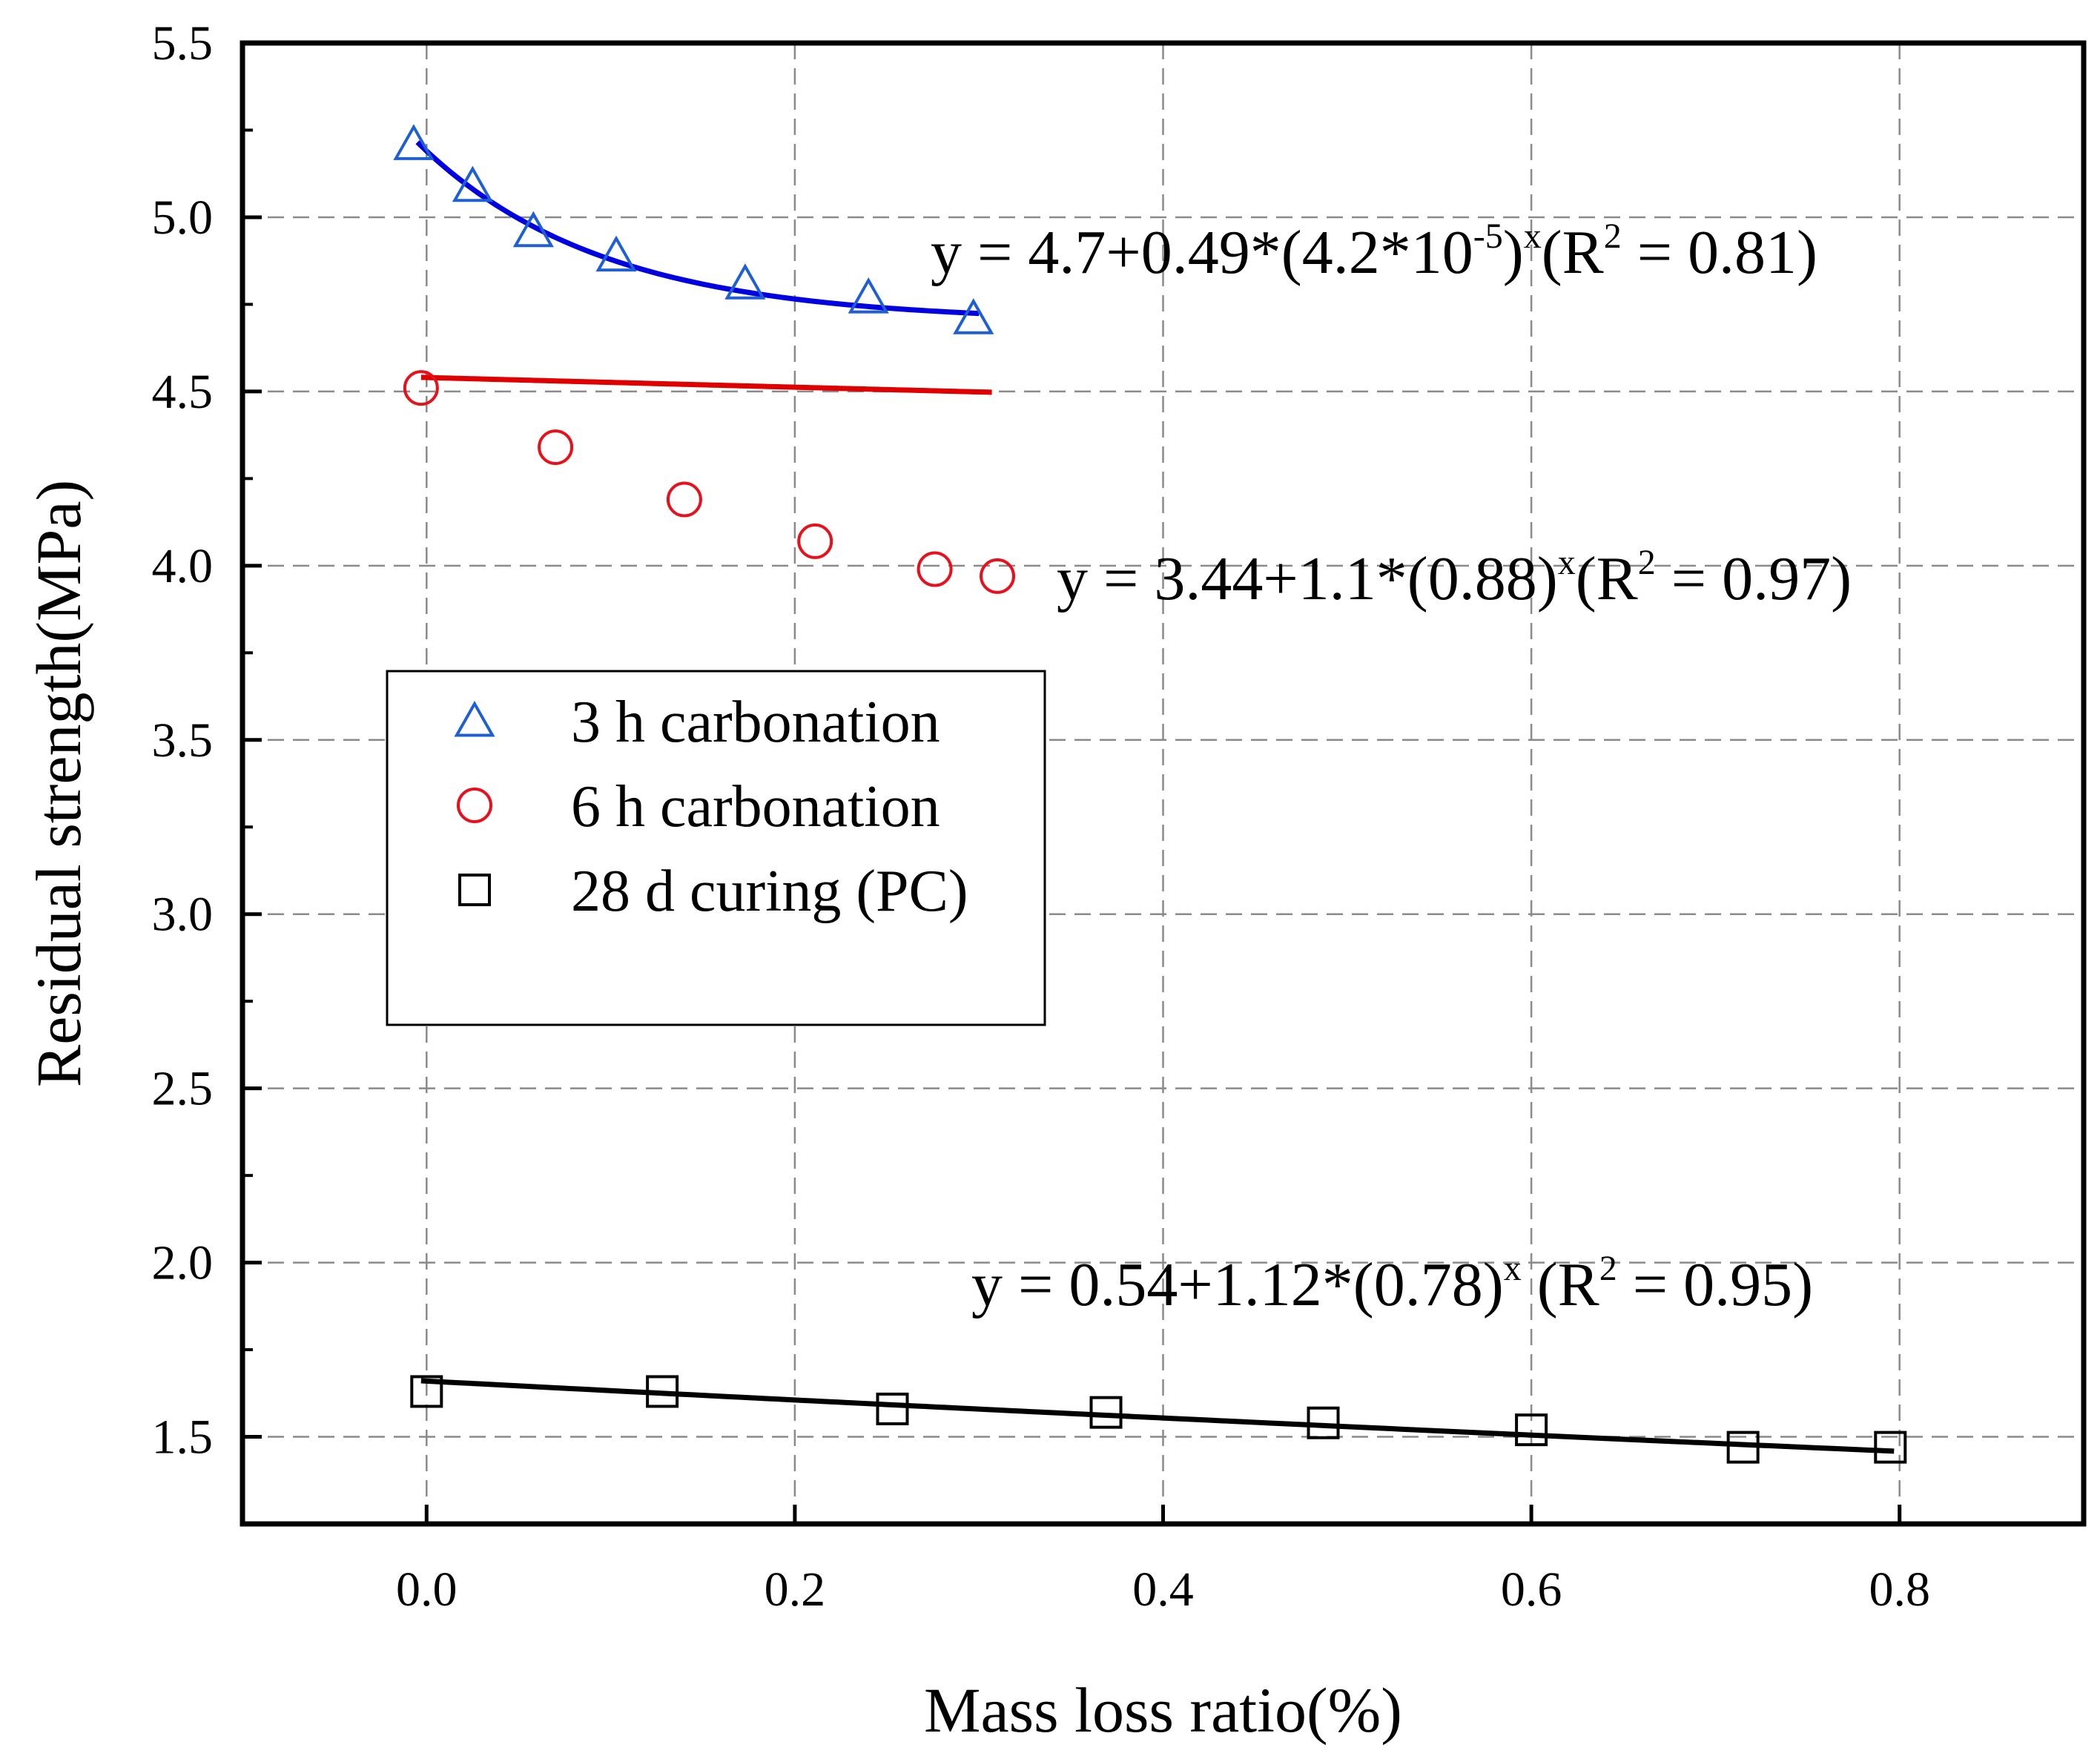  Describe the element at coordinates (183, 392) in the screenshot. I see `y-tick-label: 4.5` at that location.